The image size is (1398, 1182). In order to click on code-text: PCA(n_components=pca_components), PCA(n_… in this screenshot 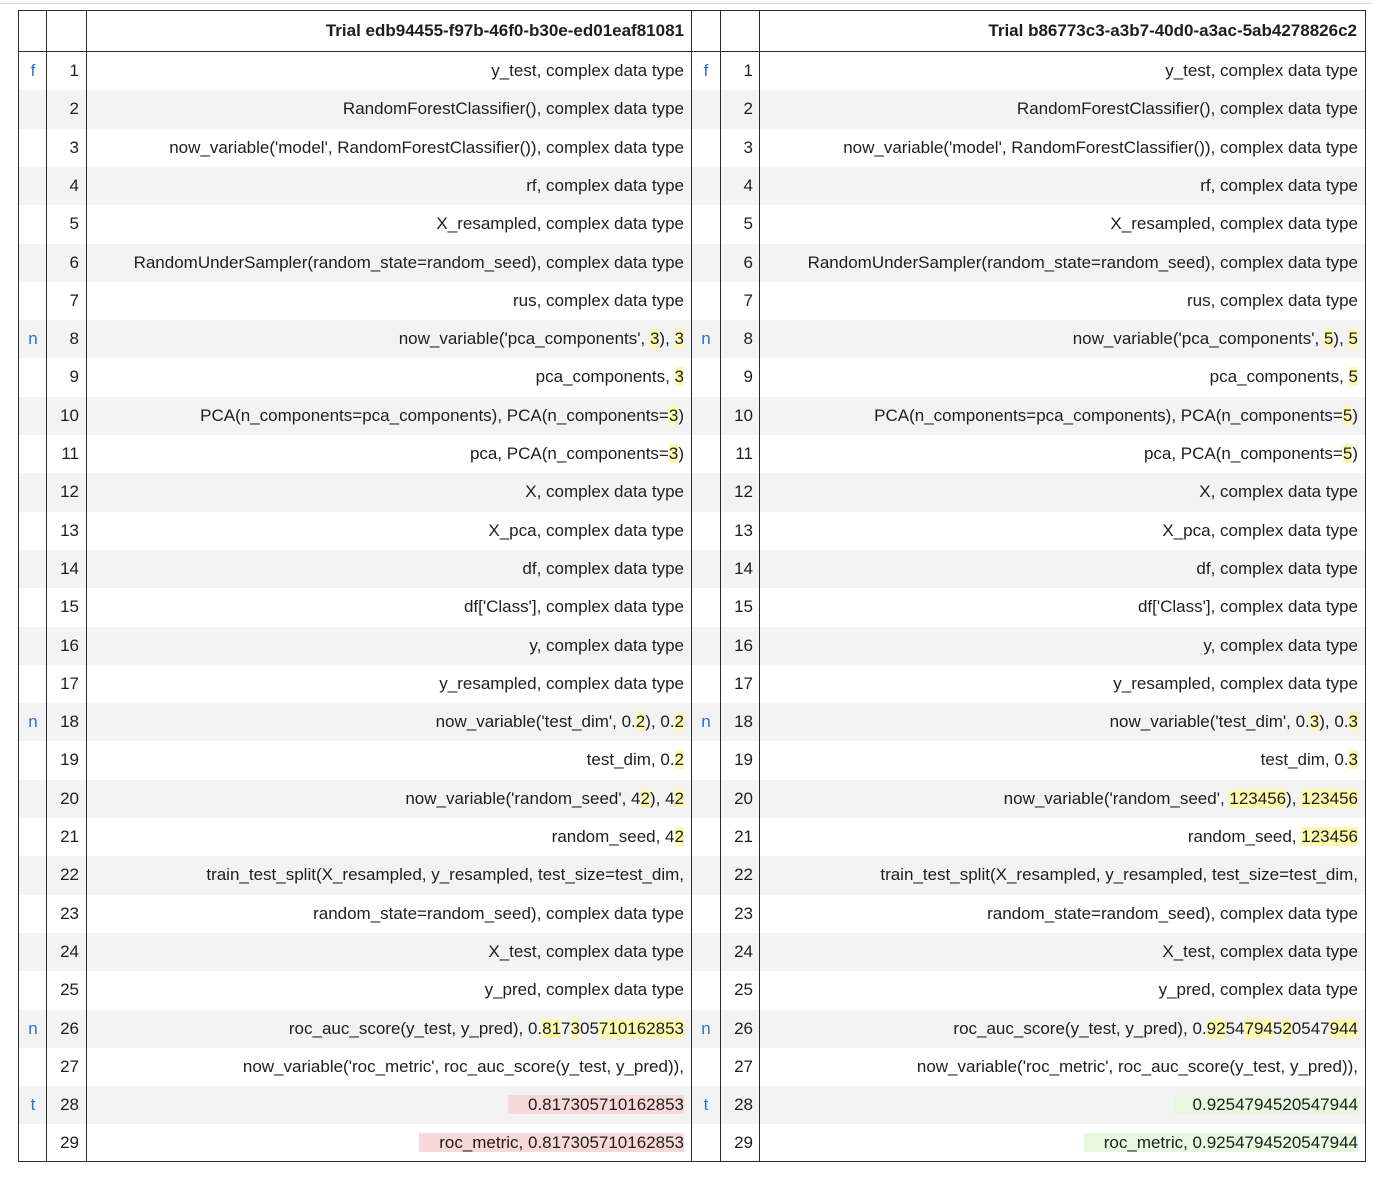, I will do `click(1108, 415)`.